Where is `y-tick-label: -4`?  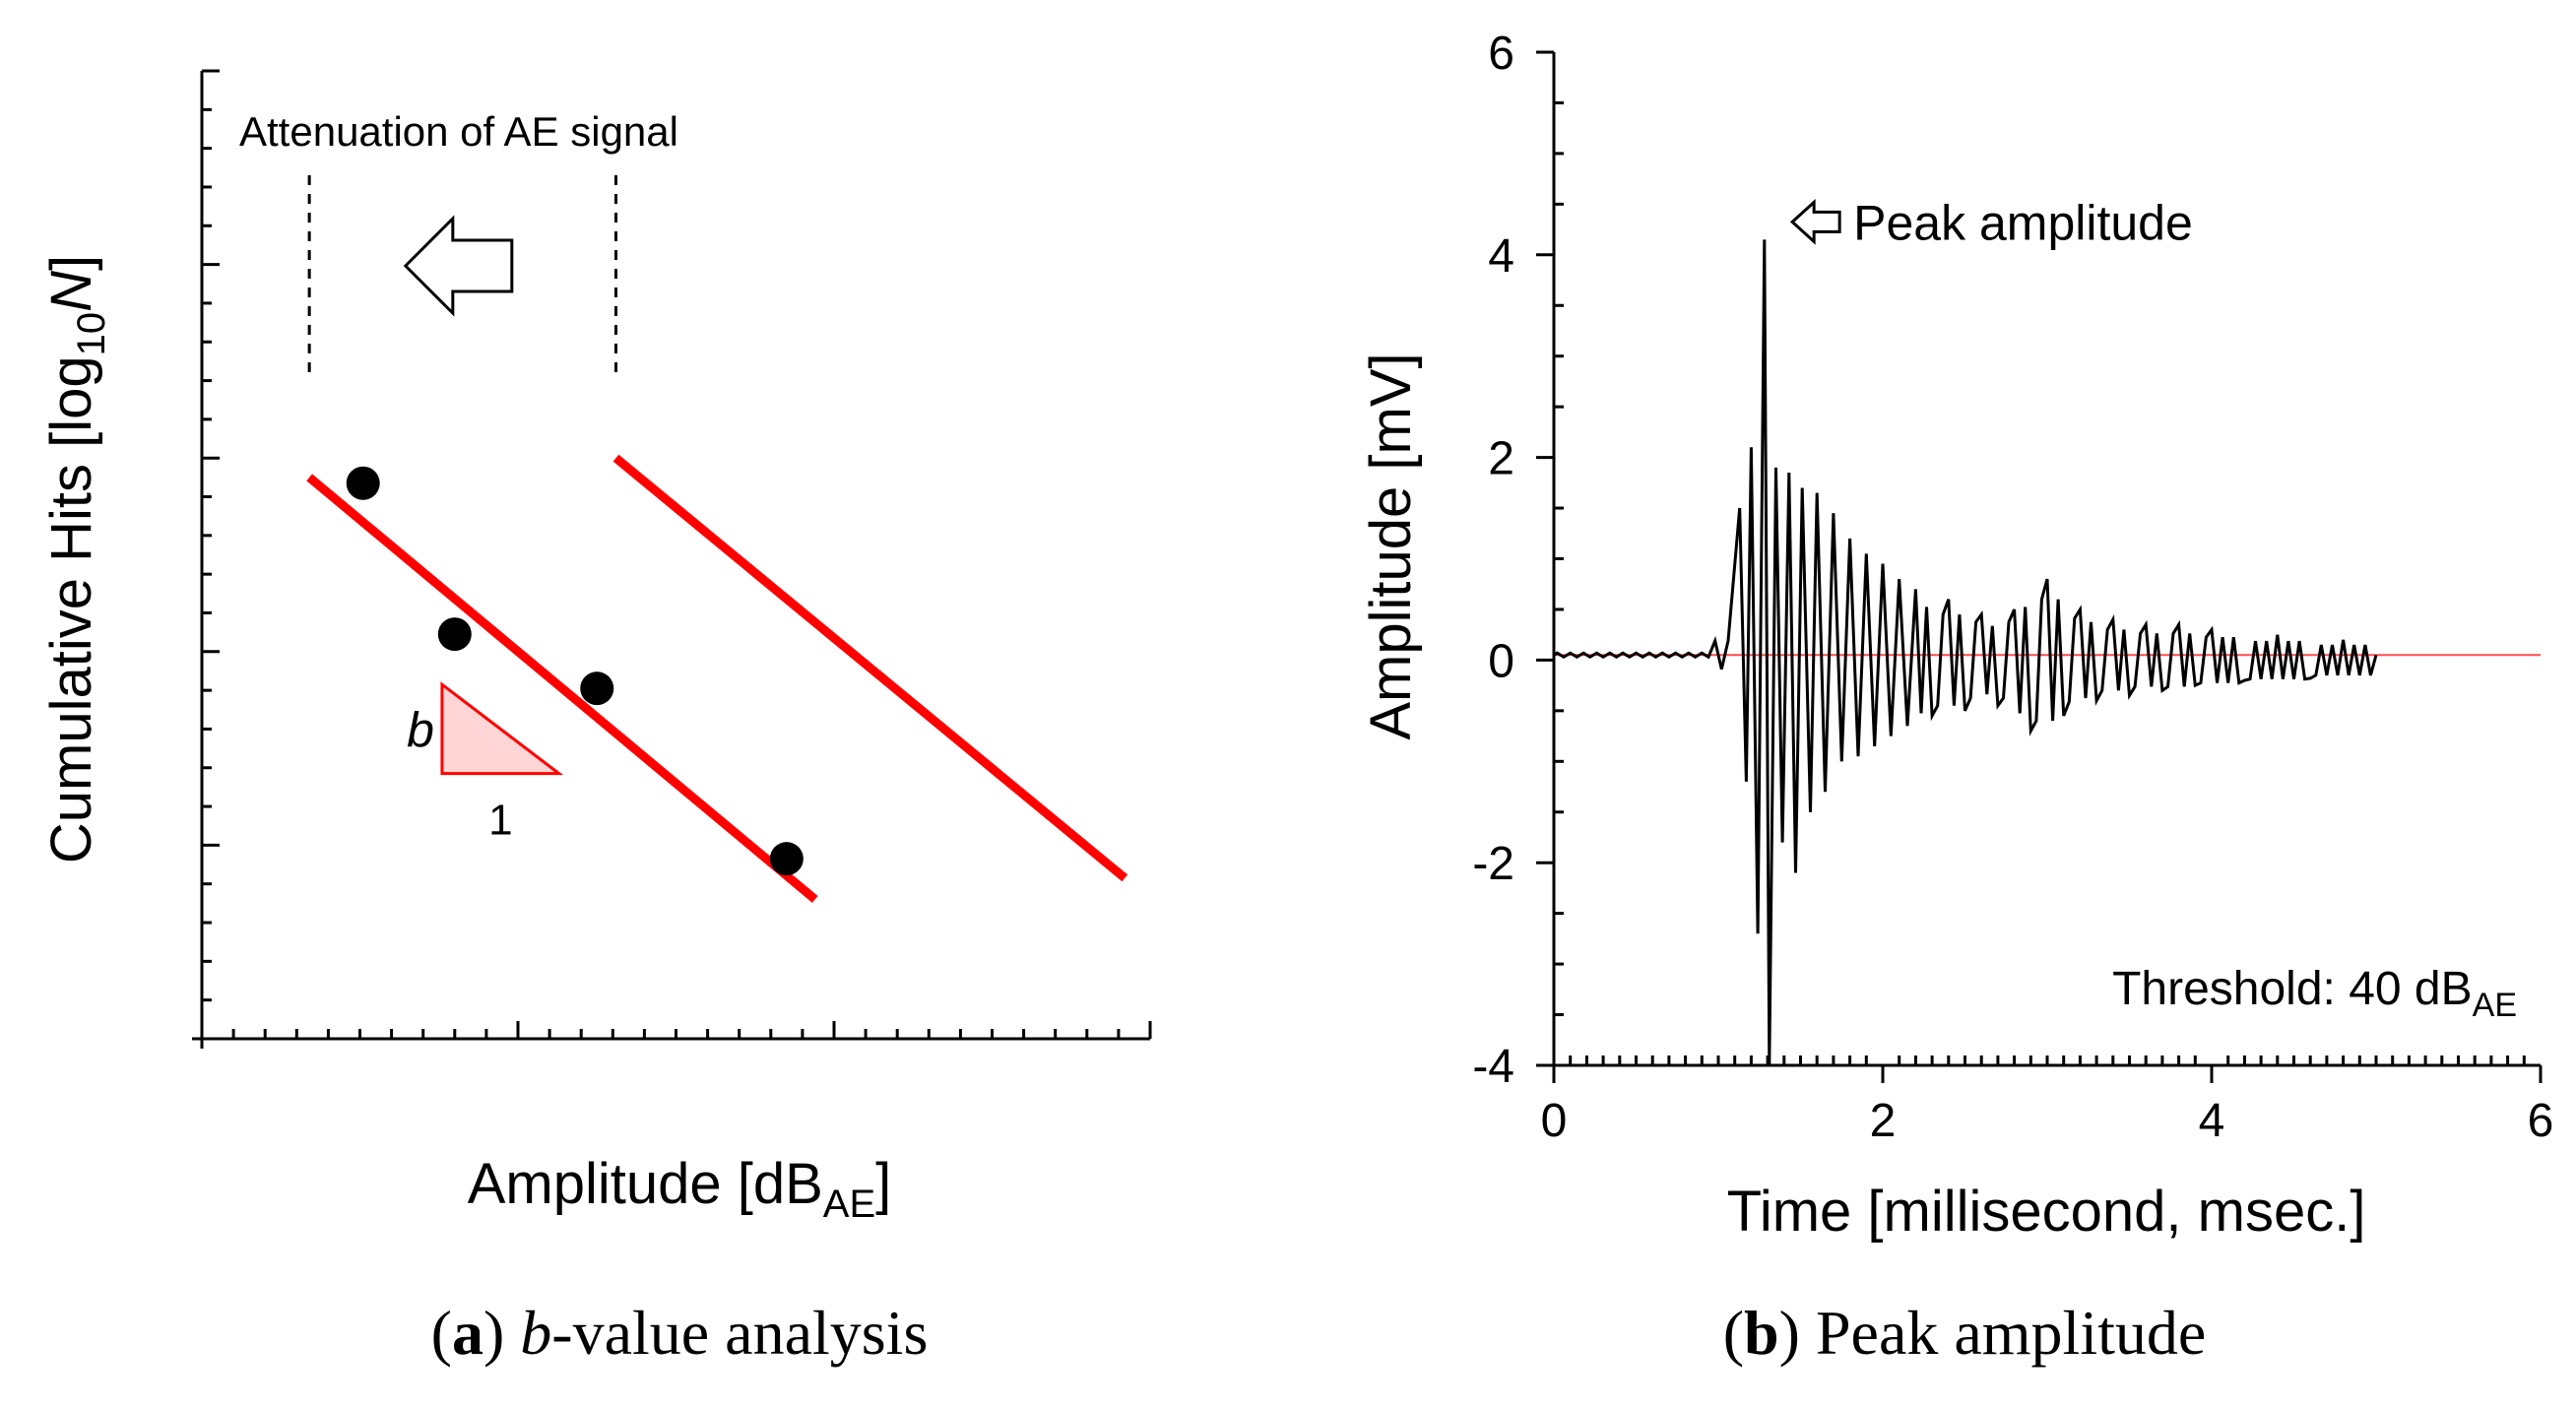
y-tick-label: -4 is located at coordinates (1493, 1067).